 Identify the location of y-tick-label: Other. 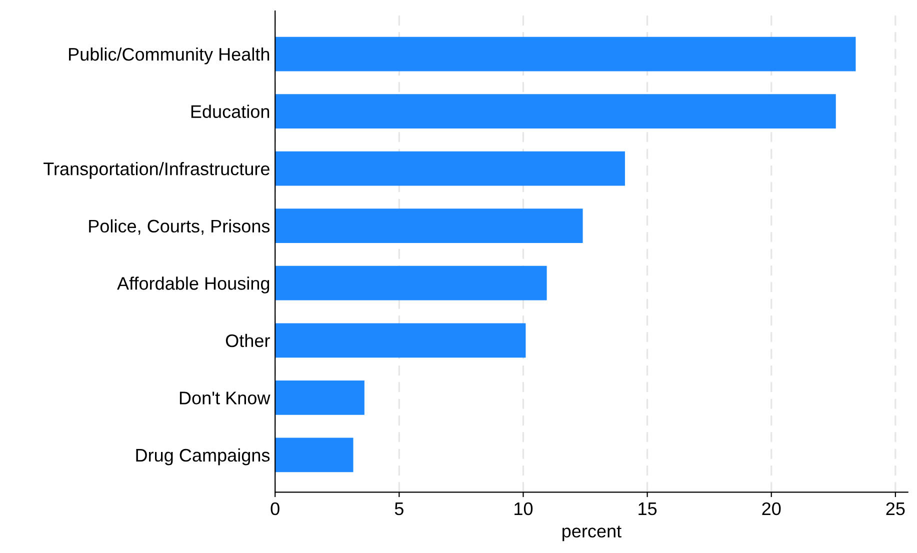
(248, 341).